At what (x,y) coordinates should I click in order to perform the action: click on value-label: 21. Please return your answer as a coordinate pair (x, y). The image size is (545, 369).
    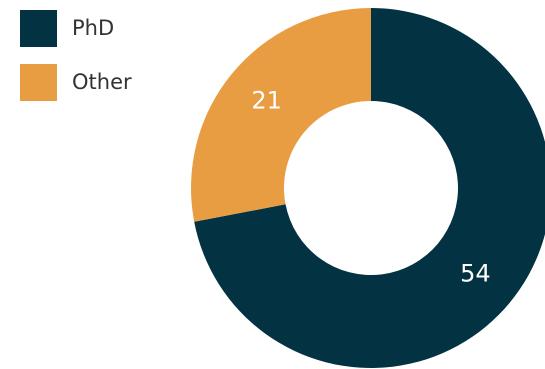
    Looking at the image, I should click on (266, 101).